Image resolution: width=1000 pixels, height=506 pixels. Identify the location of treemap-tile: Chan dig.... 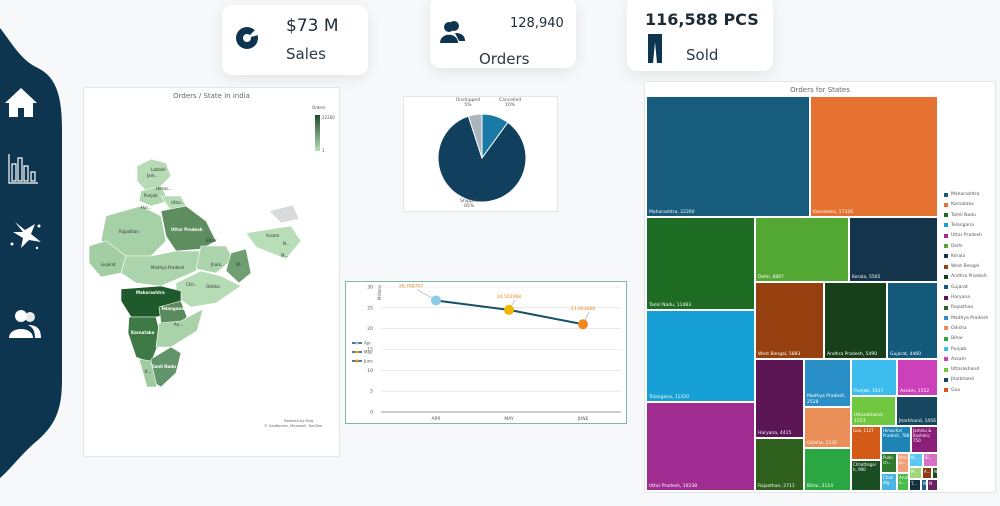
(889, 482).